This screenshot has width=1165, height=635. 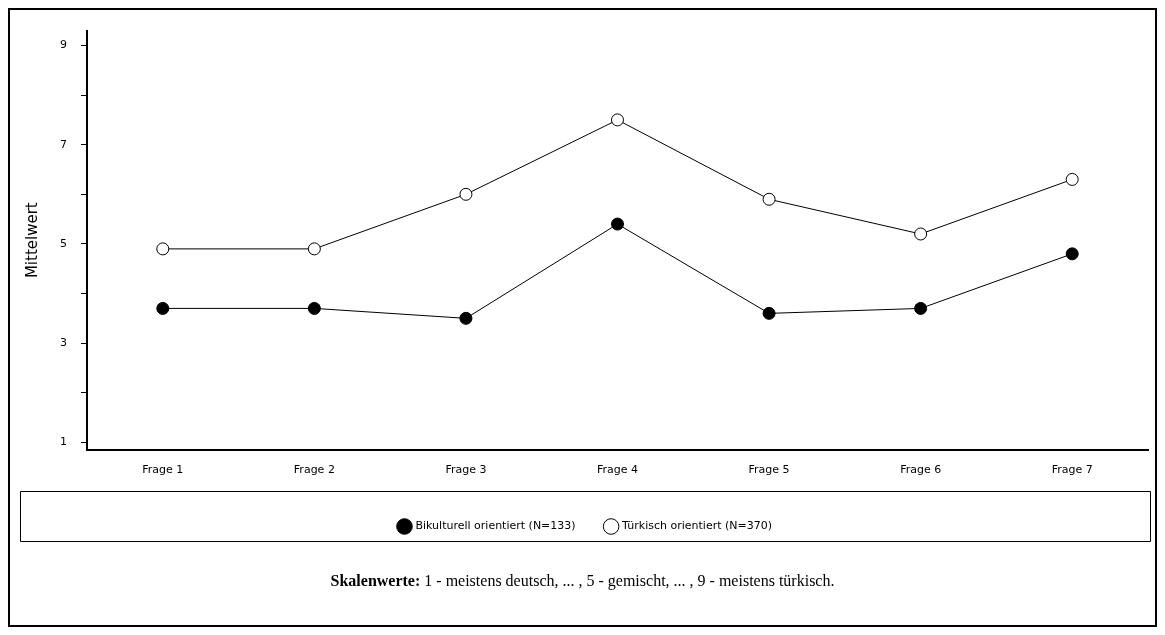 What do you see at coordinates (31, 240) in the screenshot?
I see `y-axis-title: Mittelwert` at bounding box center [31, 240].